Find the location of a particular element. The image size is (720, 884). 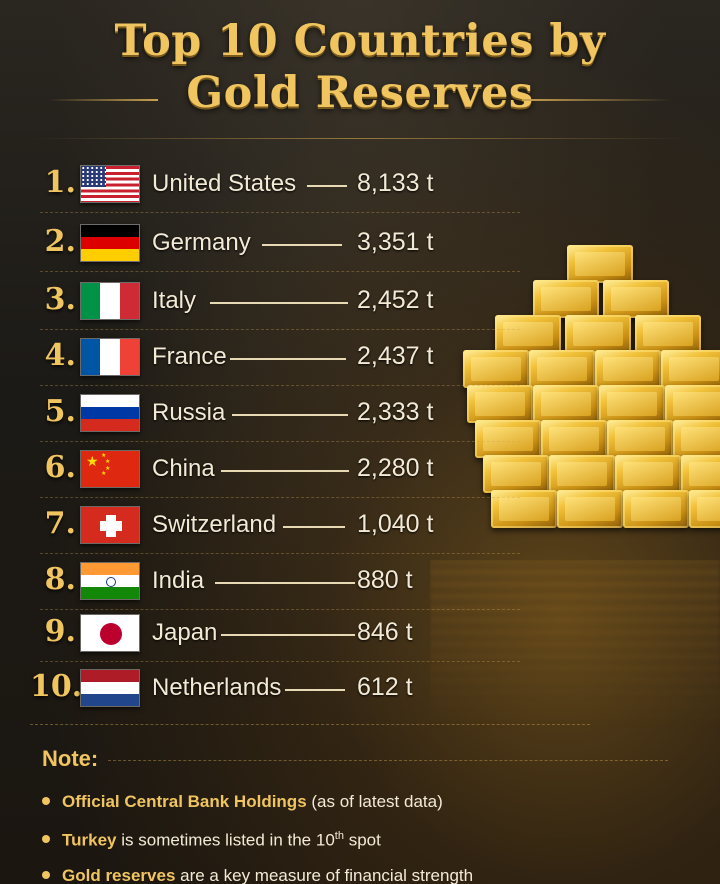

ranking-row: 3. Italy 2,452 t is located at coordinates (280, 300).